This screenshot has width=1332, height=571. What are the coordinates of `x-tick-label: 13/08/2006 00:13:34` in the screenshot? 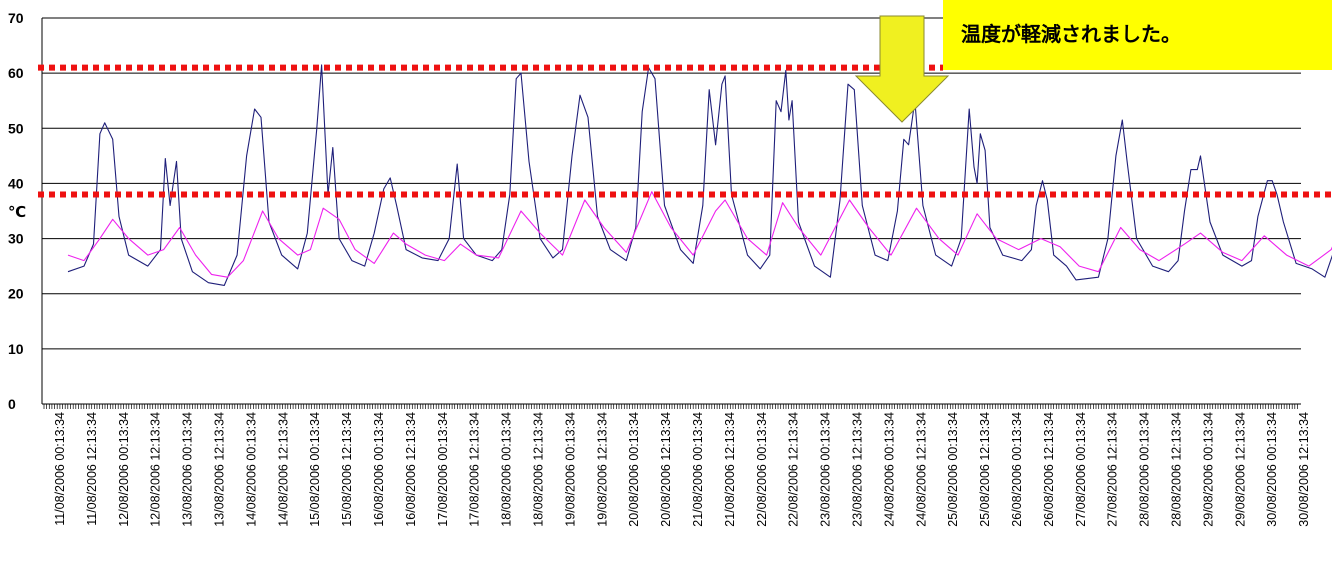 It's located at (188, 469).